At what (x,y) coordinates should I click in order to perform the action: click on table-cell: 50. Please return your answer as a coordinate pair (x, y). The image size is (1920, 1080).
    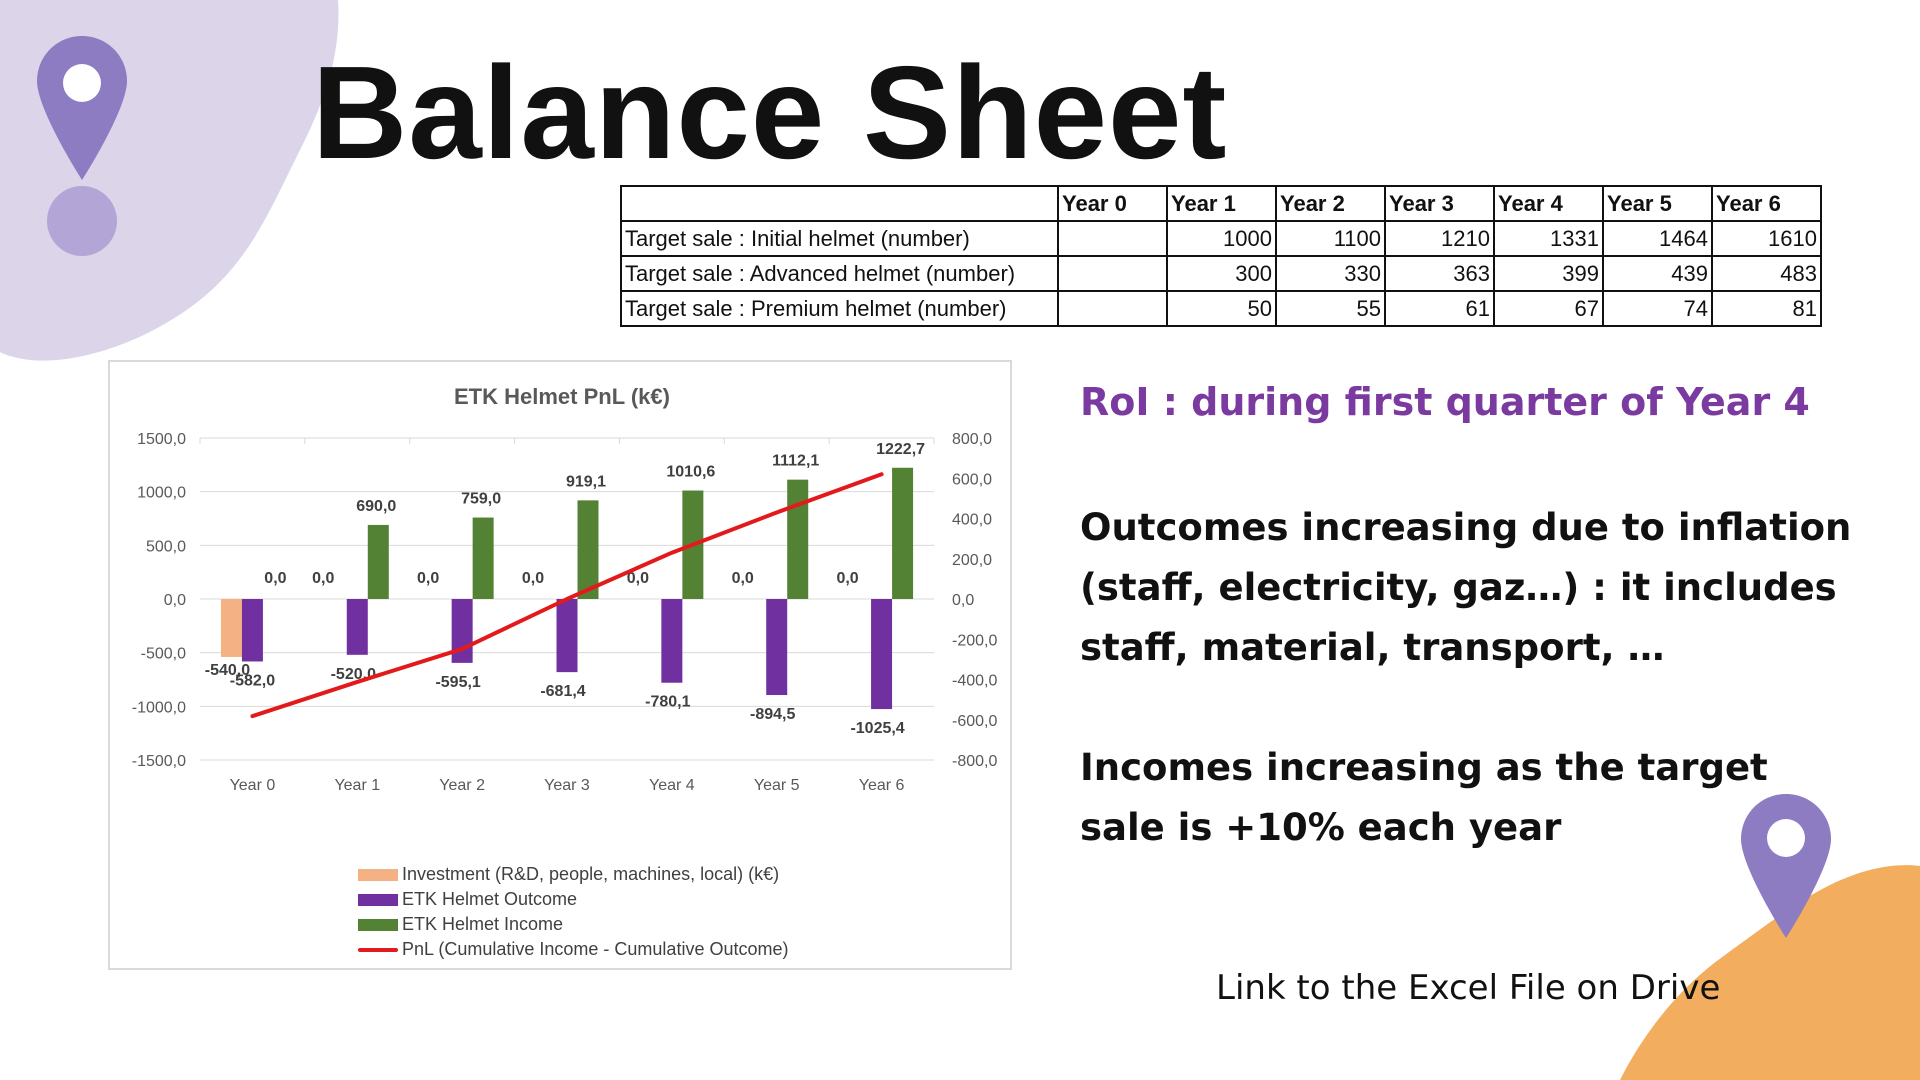
    Looking at the image, I should click on (1221, 308).